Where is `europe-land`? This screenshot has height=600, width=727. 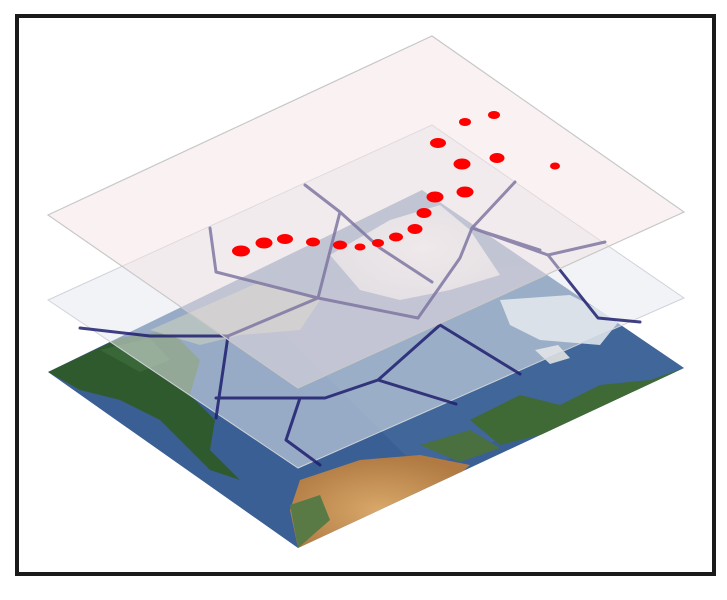
europe-land is located at coordinates (577, 406).